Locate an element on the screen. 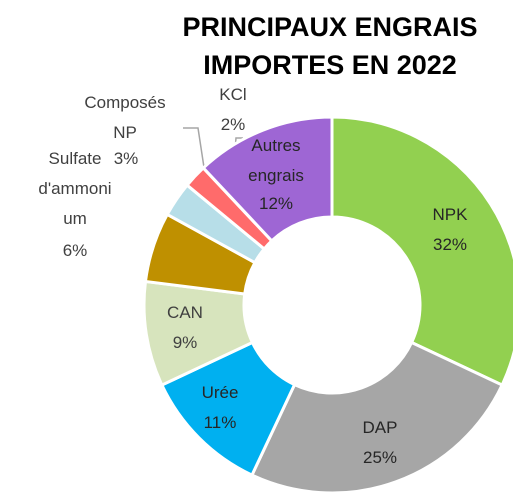  donut-segment is located at coordinates (267, 179).